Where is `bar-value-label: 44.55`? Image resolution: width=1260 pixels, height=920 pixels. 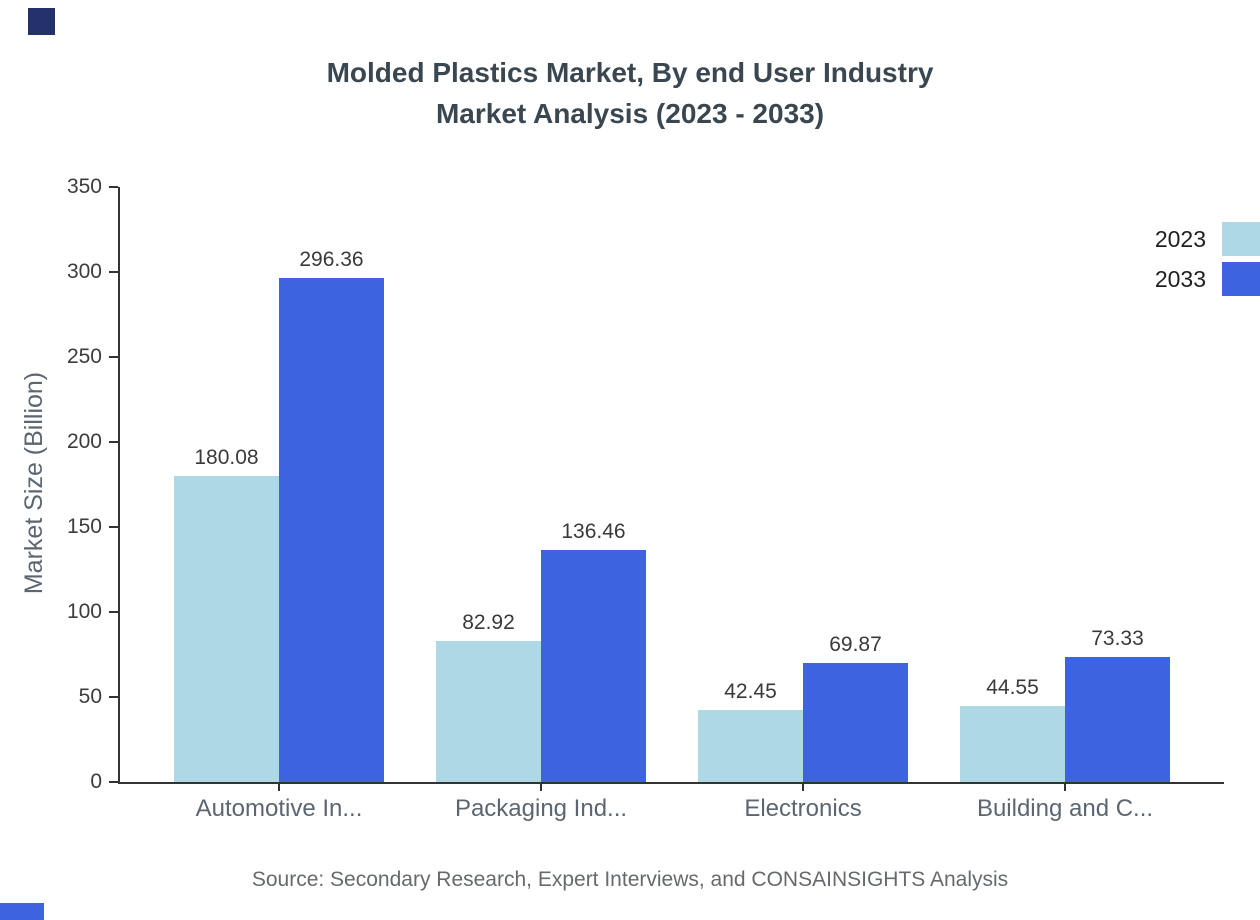
bar-value-label: 44.55 is located at coordinates (1012, 688).